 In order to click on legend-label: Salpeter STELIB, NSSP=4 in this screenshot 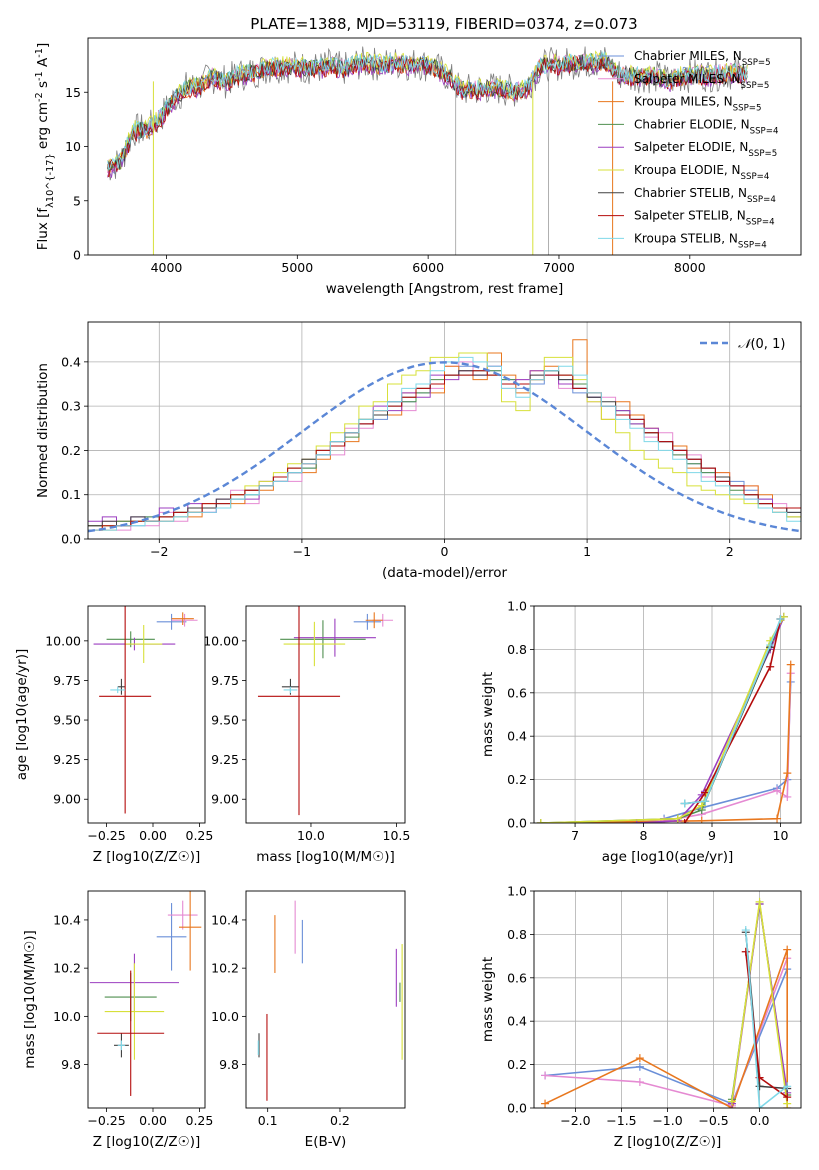, I will do `click(704, 218)`.